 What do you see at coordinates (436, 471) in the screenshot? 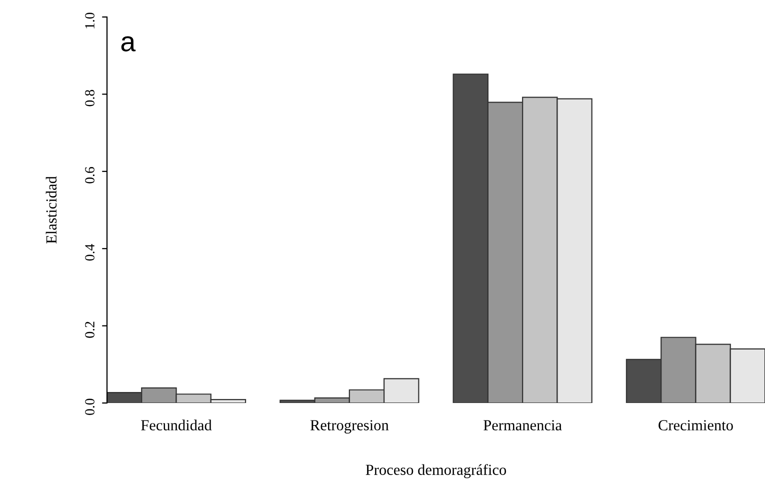
I see `x-axis-title: Proceso demoragráfico` at bounding box center [436, 471].